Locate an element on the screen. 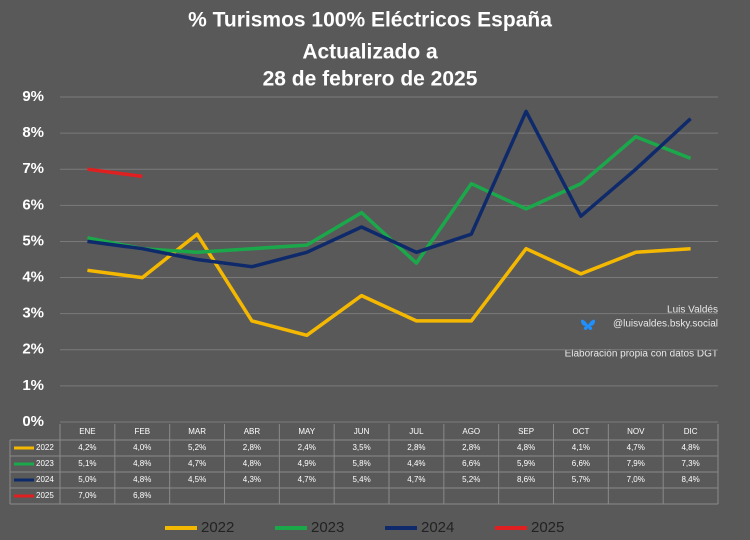 This screenshot has width=750, height=540. data-label: 5,0% is located at coordinates (87, 479).